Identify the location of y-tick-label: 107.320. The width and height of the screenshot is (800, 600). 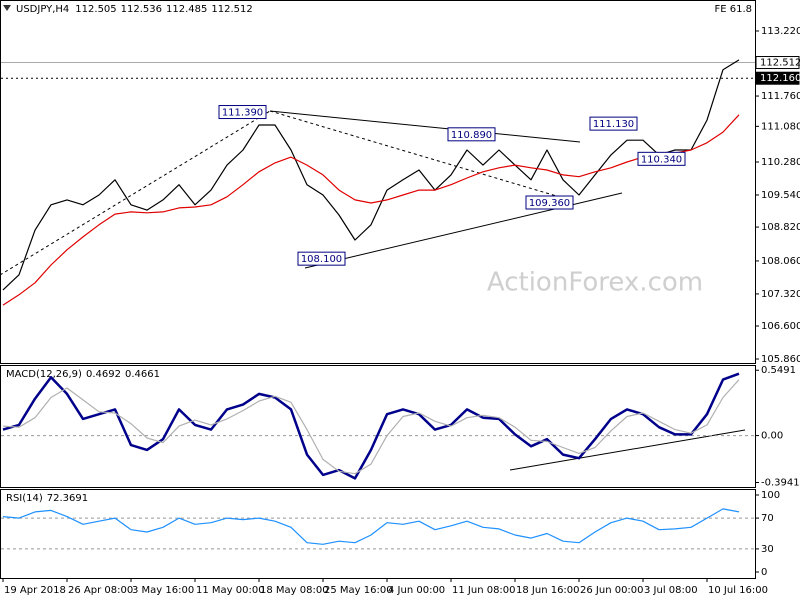
(780, 294).